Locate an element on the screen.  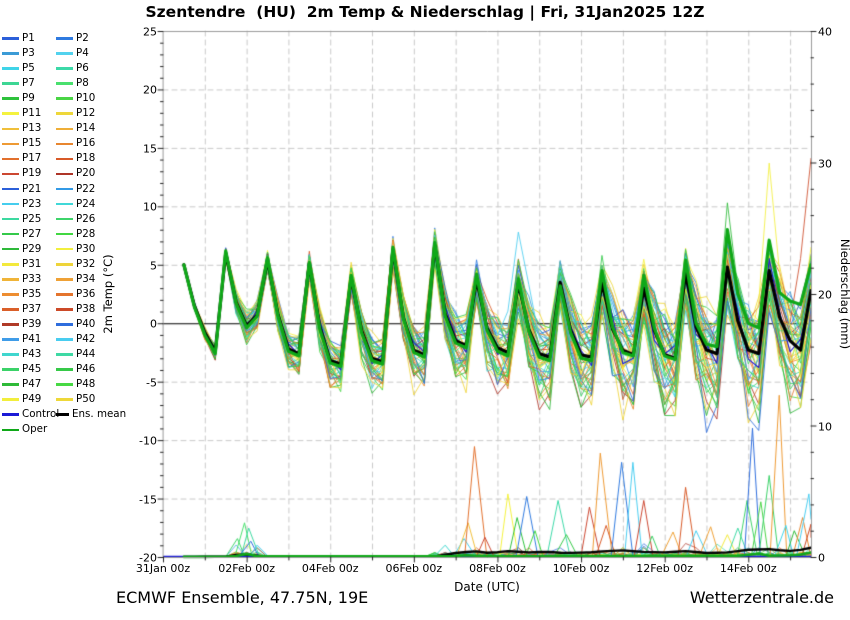
y-right-tick-30: 30 is located at coordinates (825, 163).